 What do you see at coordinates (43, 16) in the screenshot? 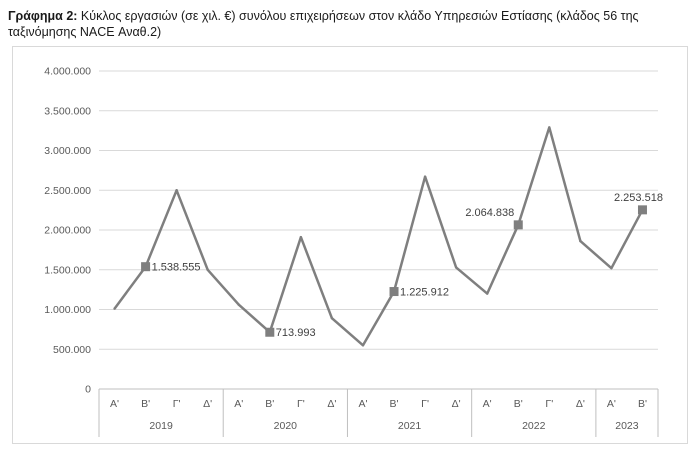
I see `chart-title-label: Γράφημα 2:` at bounding box center [43, 16].